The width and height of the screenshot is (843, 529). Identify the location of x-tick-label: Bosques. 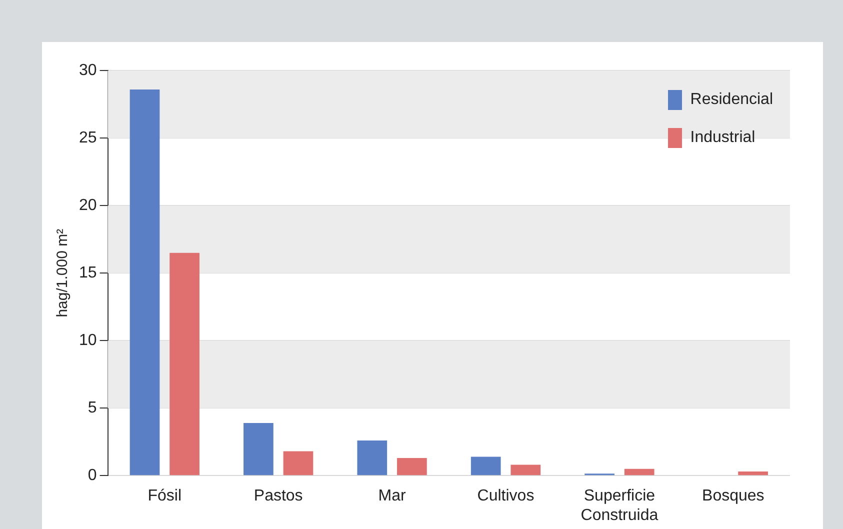
(733, 496).